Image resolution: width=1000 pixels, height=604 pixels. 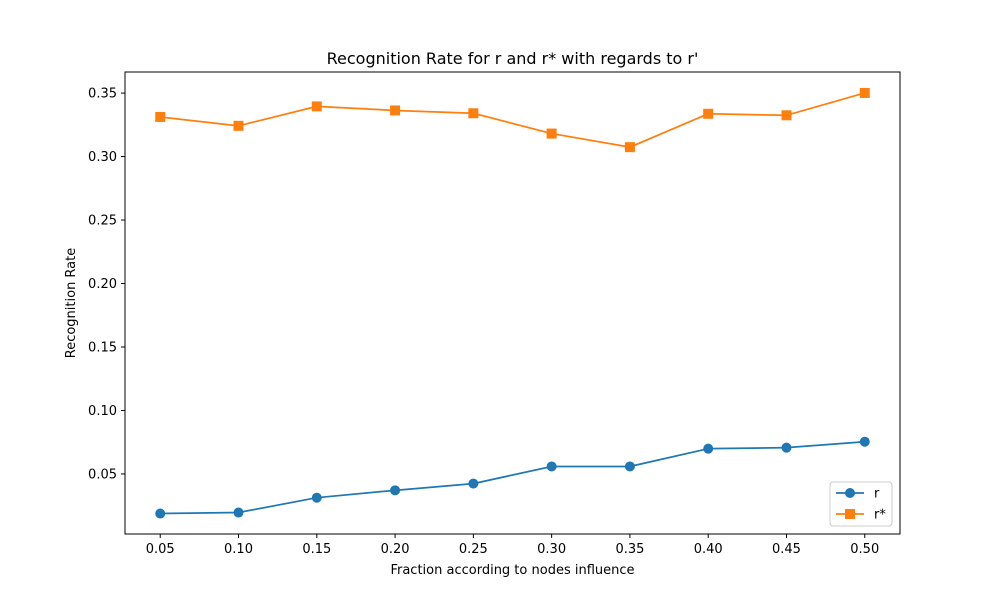 I want to click on series-line-r-star, so click(x=512, y=120).